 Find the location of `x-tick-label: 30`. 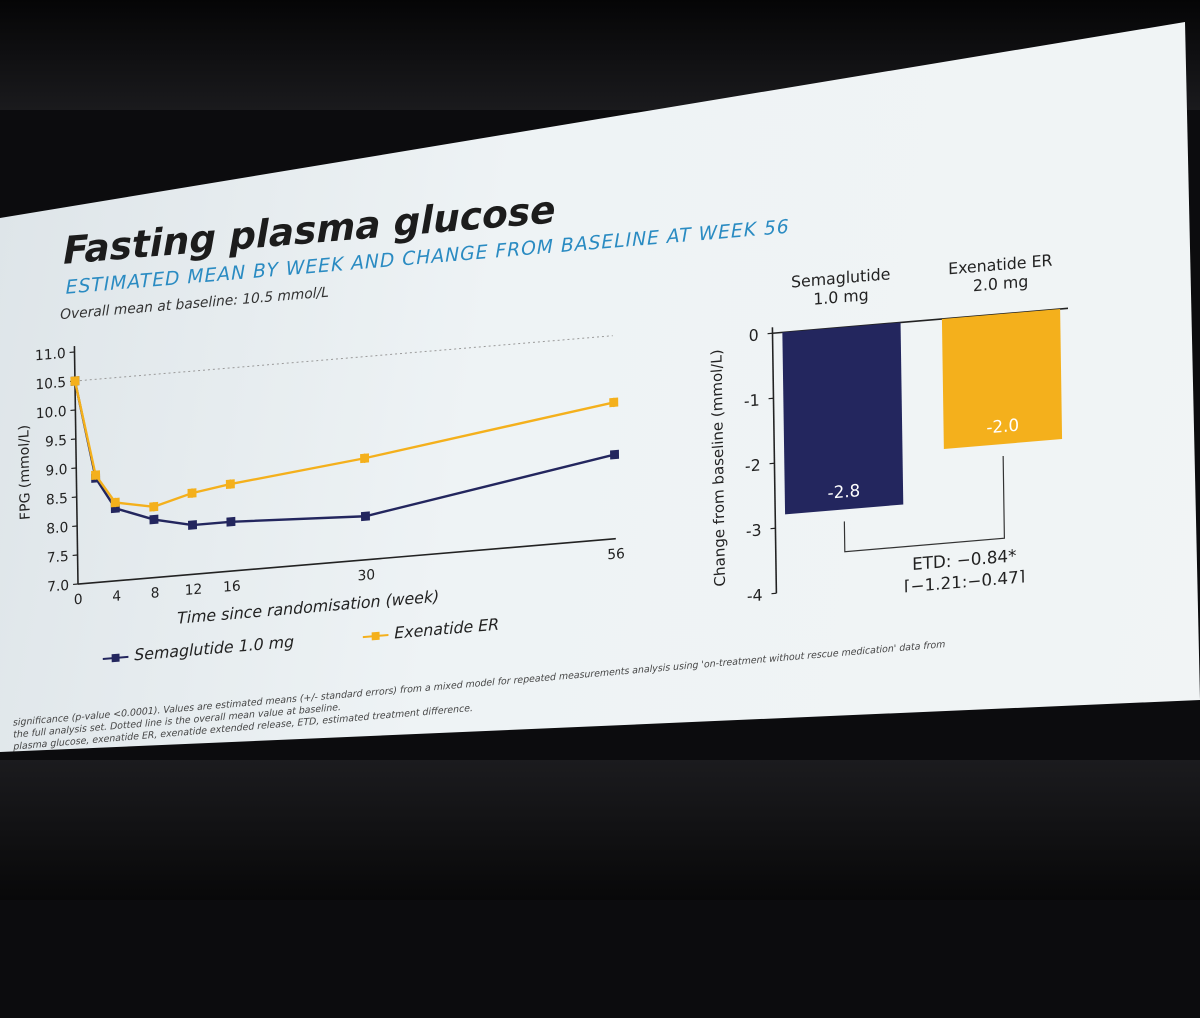

x-tick-label: 30 is located at coordinates (366, 576).